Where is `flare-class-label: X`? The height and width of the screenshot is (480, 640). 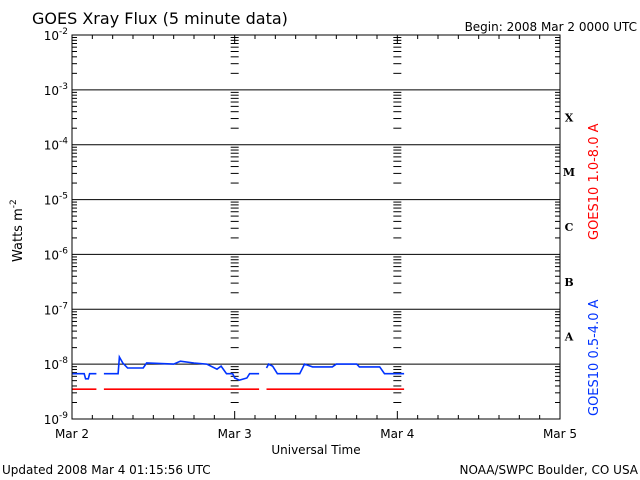
flare-class-label: X is located at coordinates (569, 117).